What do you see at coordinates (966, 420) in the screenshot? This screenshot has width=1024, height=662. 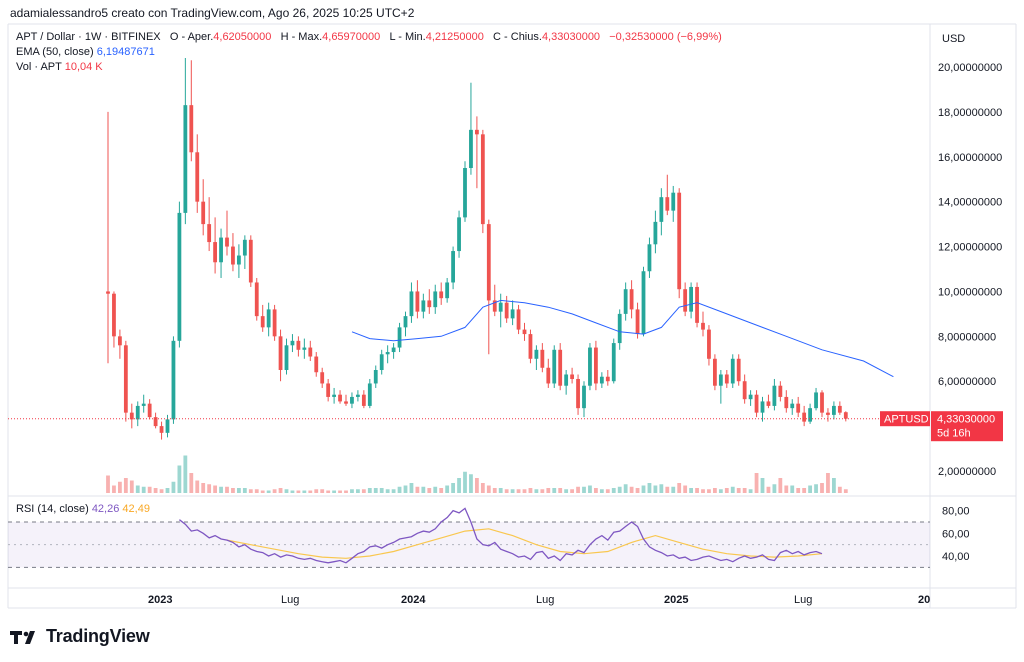 I see `badge-price: 4,33030000` at bounding box center [966, 420].